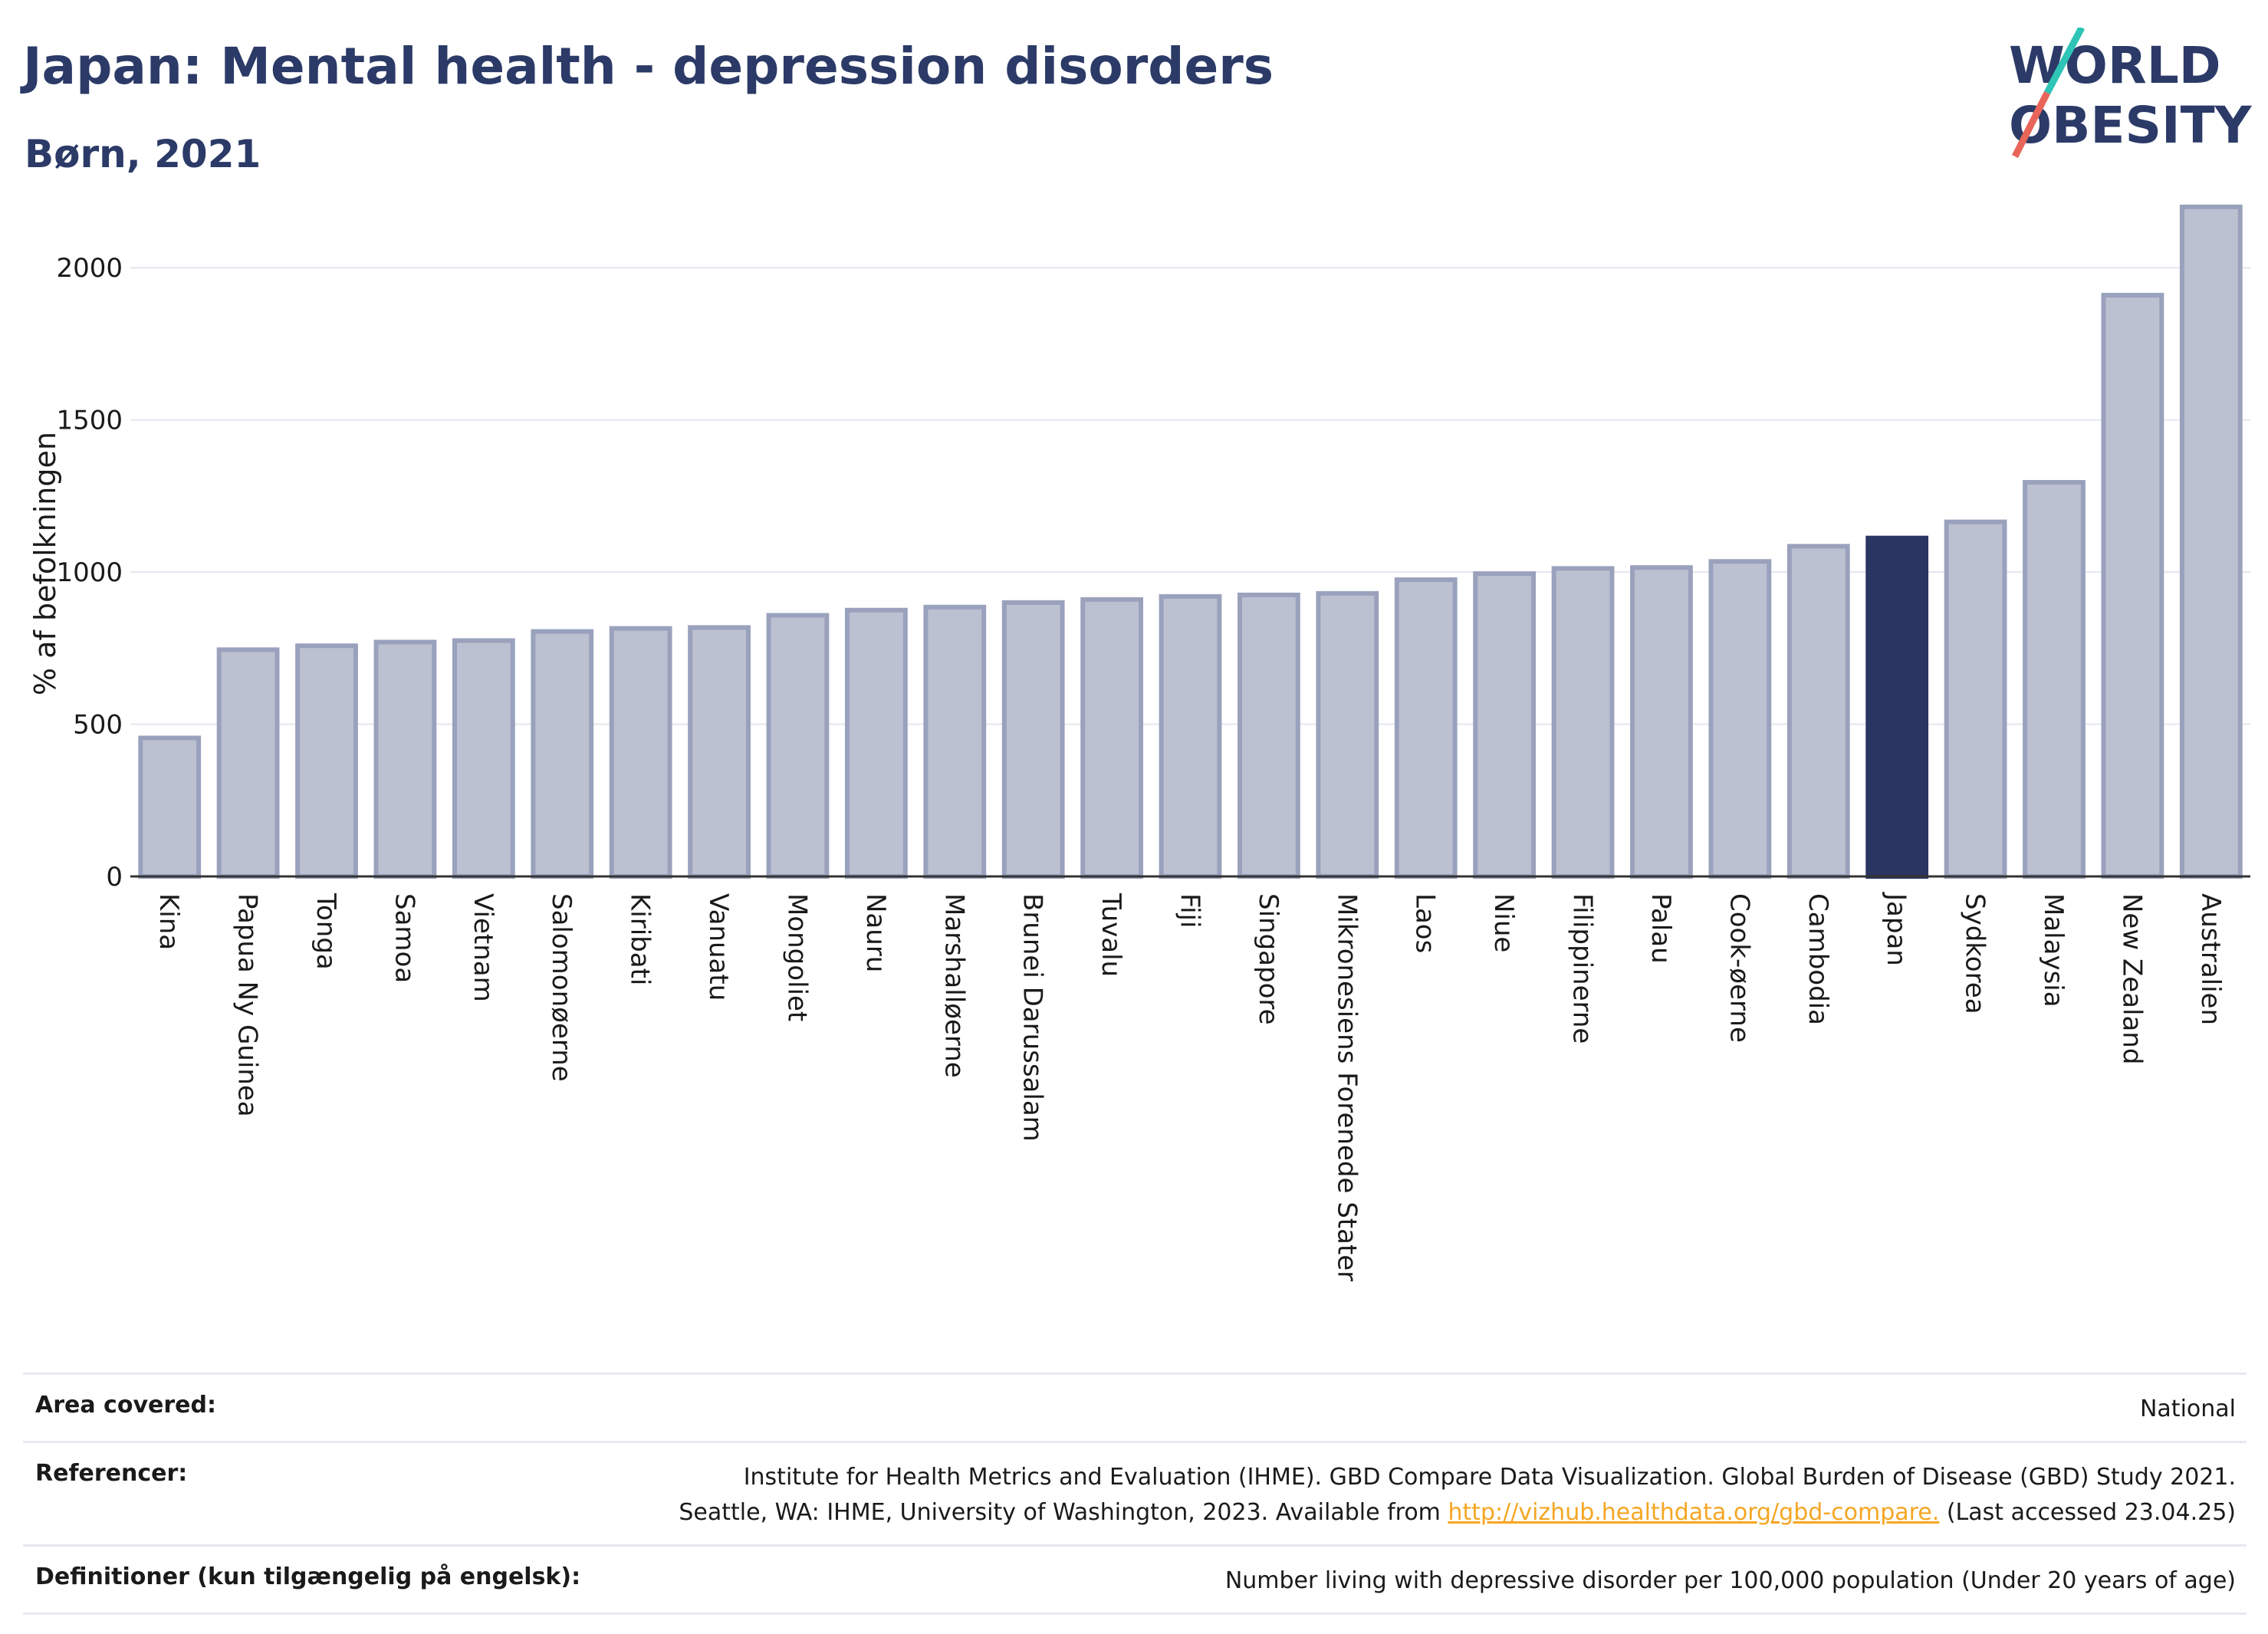 Image resolution: width=2268 pixels, height=1634 pixels. I want to click on bar-sydkorea, so click(1975, 699).